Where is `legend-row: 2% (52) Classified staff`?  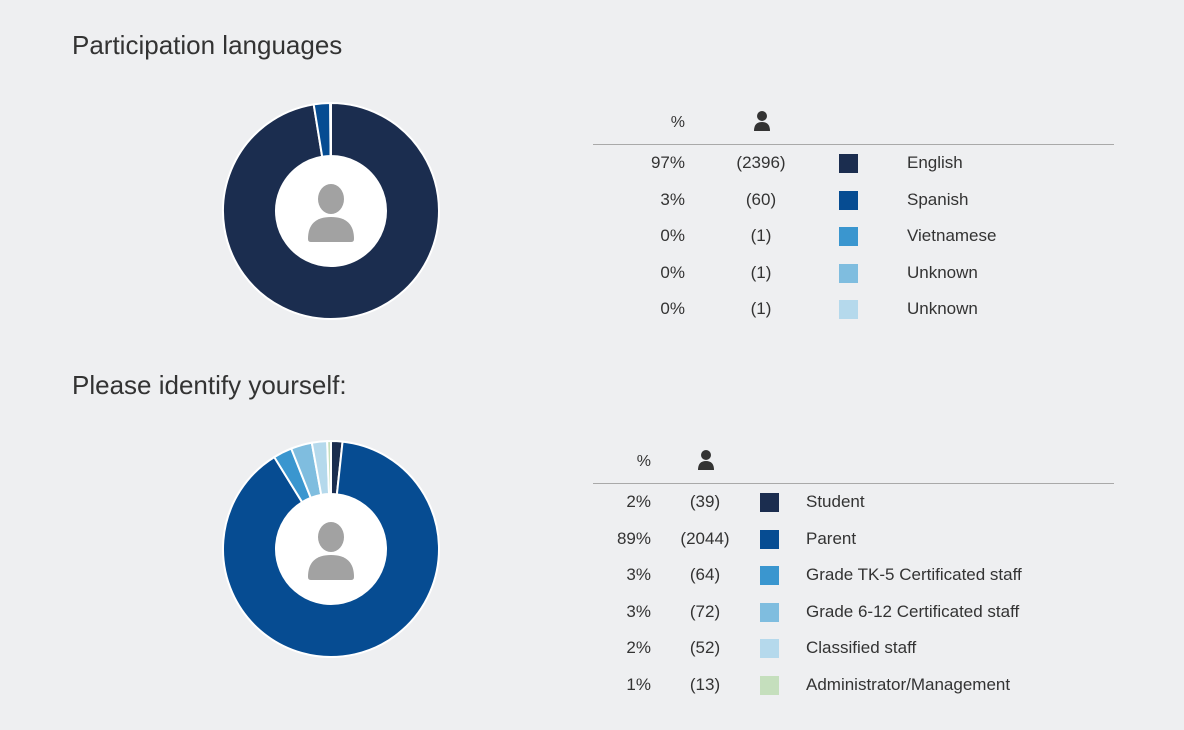
legend-row: 2% (52) Classified staff is located at coordinates (853, 648).